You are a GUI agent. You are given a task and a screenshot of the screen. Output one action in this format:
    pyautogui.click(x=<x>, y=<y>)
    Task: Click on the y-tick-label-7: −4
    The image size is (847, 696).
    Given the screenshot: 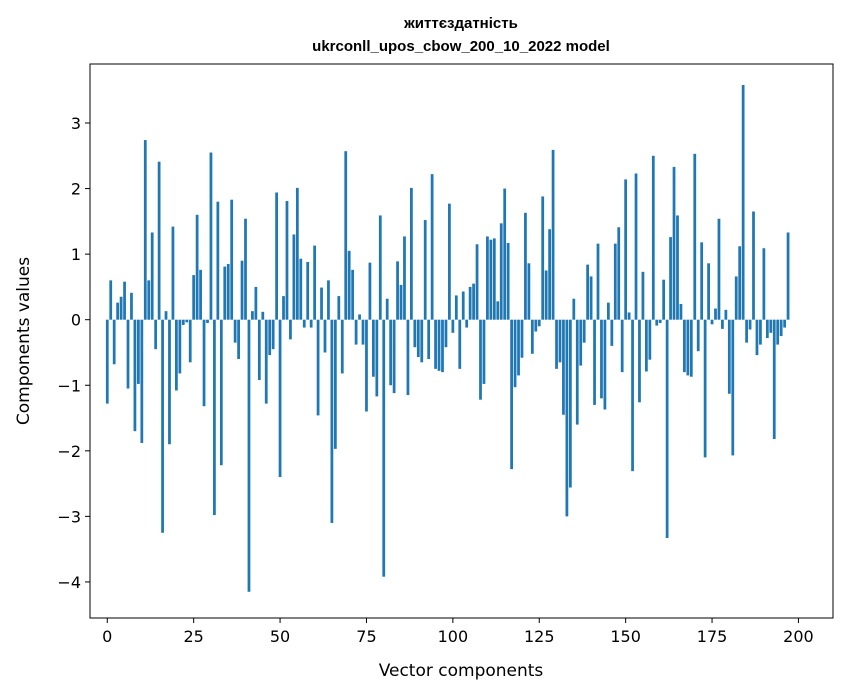 What is the action you would take?
    pyautogui.click(x=69, y=582)
    